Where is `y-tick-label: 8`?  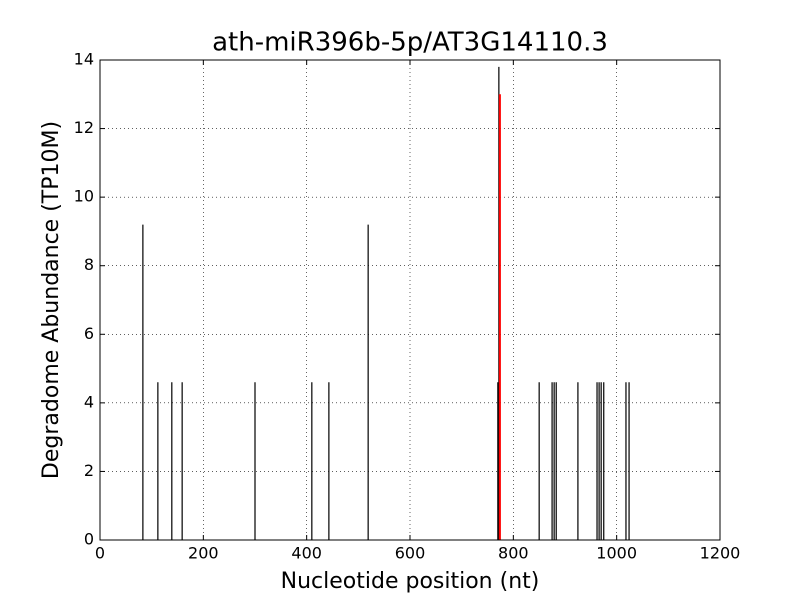
y-tick-label: 8 is located at coordinates (89, 264).